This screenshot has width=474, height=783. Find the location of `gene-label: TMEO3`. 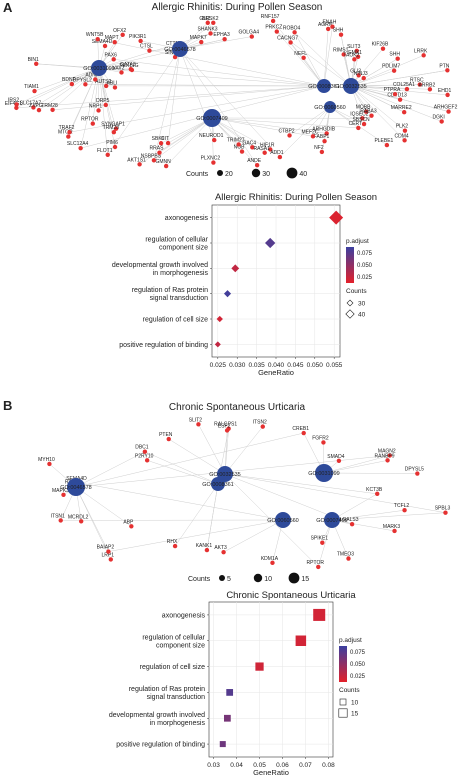

gene-label: TMEO3 is located at coordinates (345, 555).